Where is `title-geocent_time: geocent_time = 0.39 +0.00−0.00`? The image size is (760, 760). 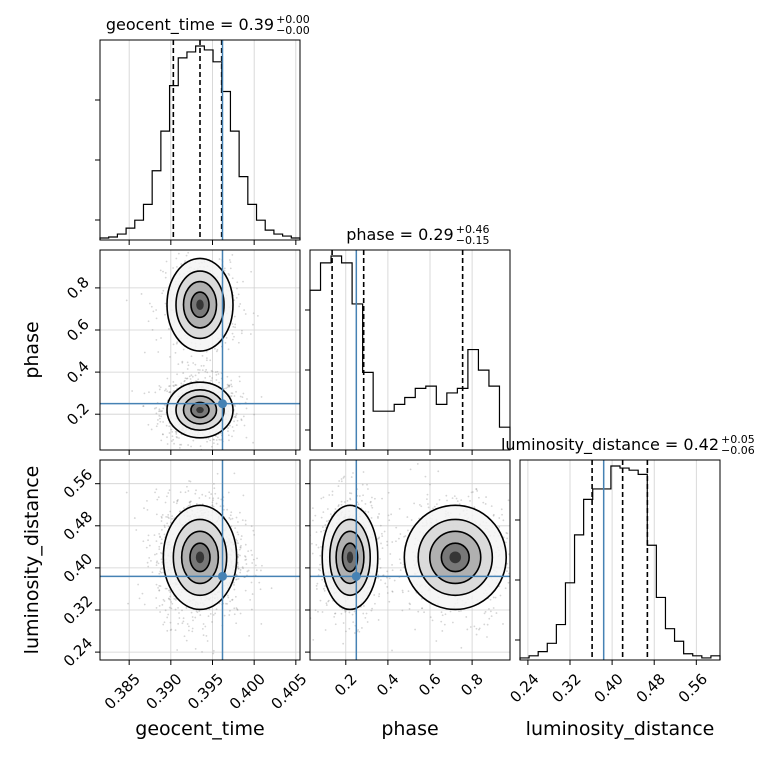
title-geocent_time: geocent_time = 0.39 +0.00−0.00 is located at coordinates (208, 25).